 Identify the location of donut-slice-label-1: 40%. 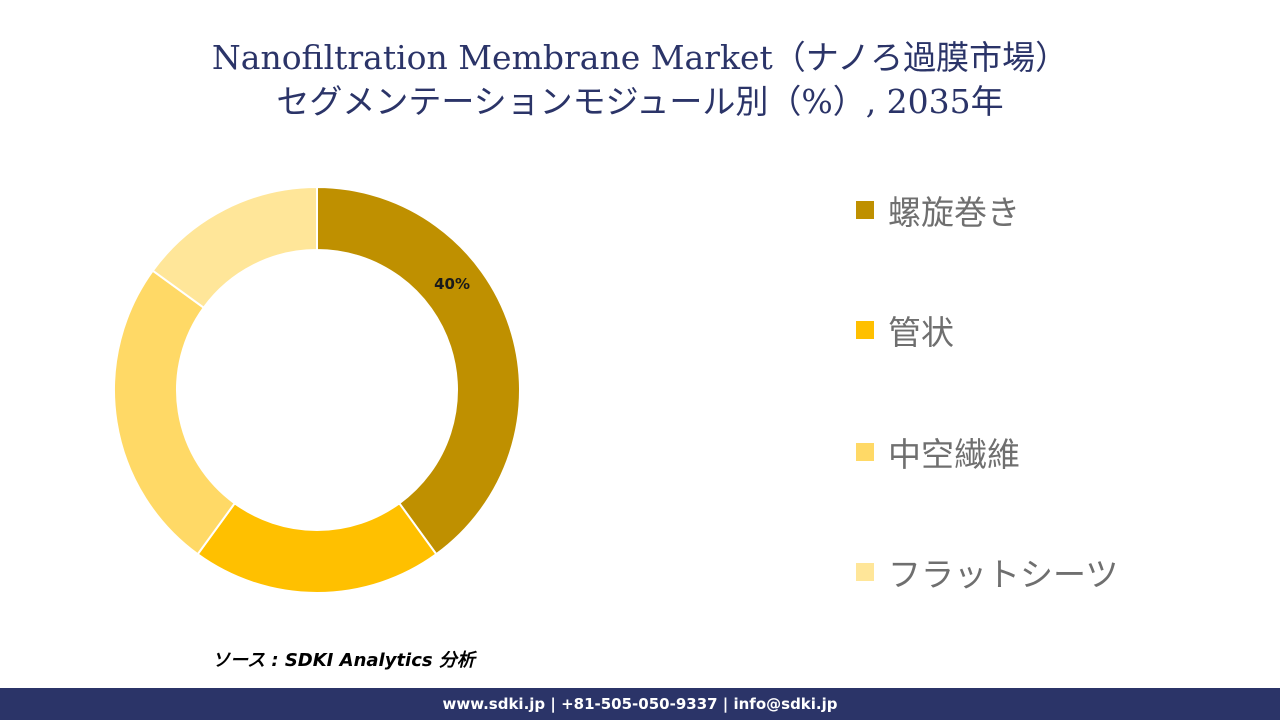
(452, 284).